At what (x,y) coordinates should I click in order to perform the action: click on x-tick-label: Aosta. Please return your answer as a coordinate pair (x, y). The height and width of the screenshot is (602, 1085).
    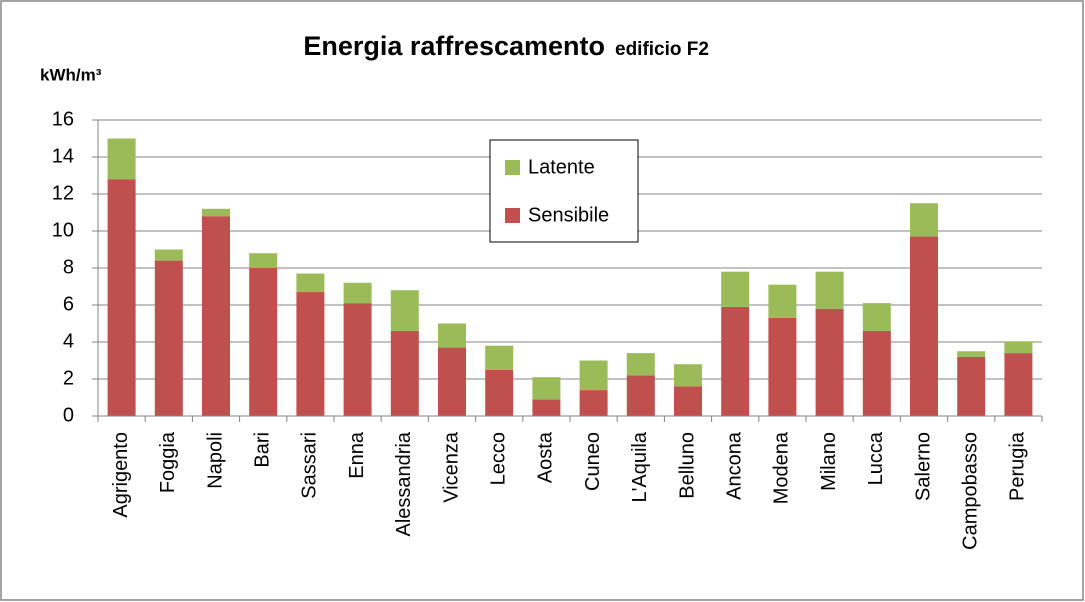
    Looking at the image, I should click on (546, 457).